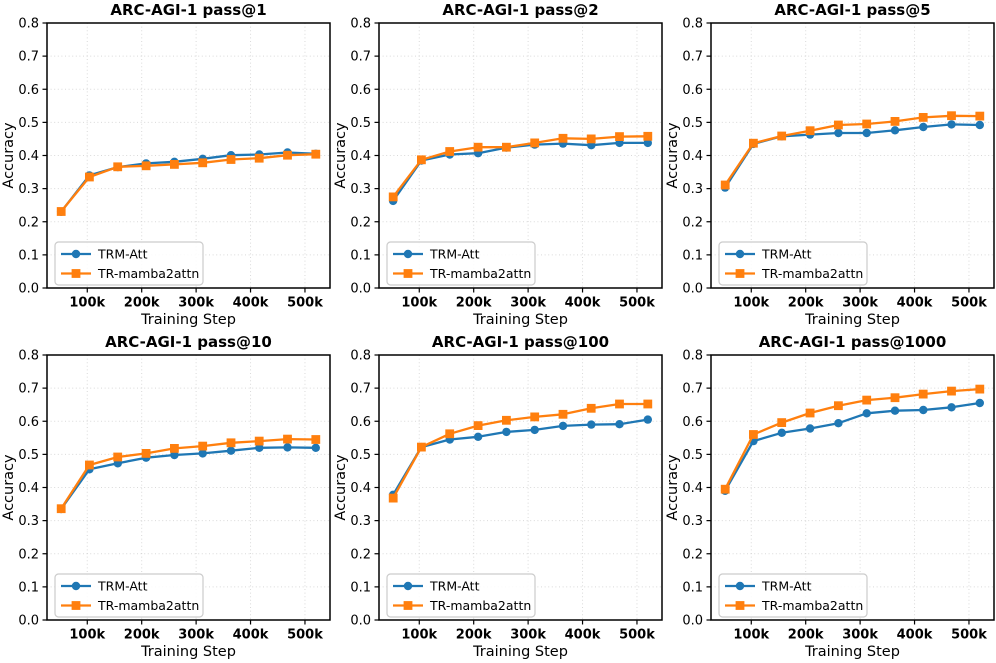  Describe the element at coordinates (408, 585) in the screenshot. I see `legend-marker-circle` at that location.